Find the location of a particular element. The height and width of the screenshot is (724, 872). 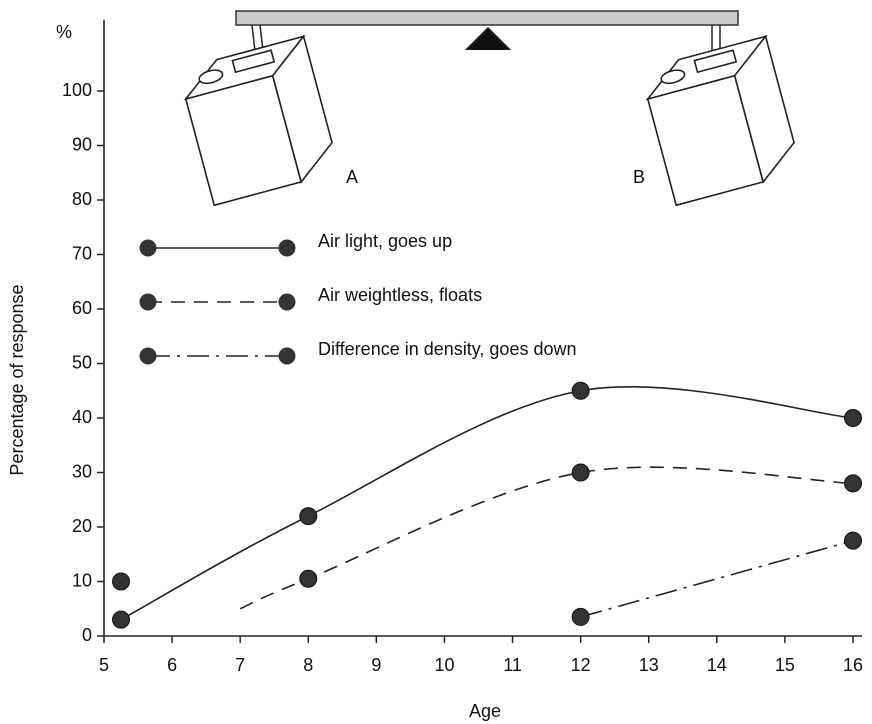

y-tick-label: 90 is located at coordinates (82, 144).